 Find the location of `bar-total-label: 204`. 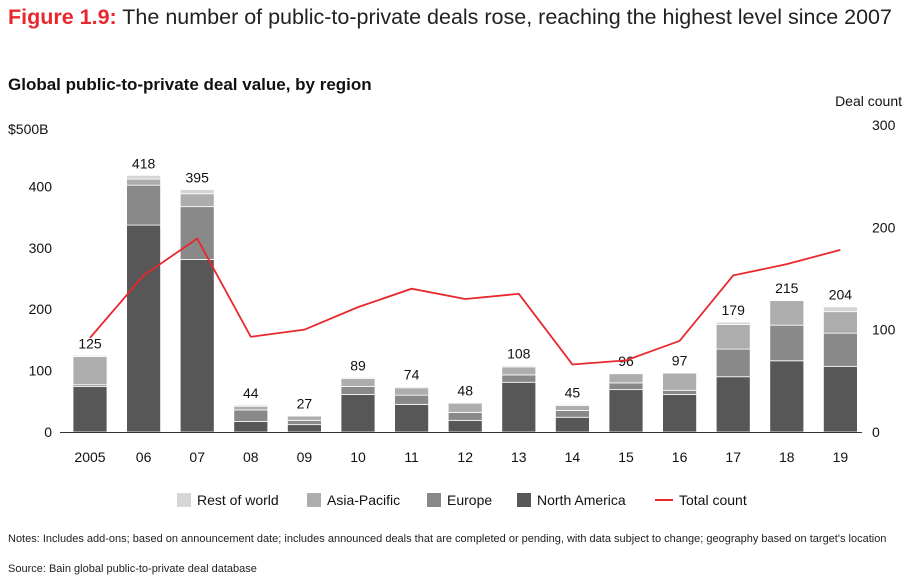

bar-total-label: 204 is located at coordinates (841, 295).